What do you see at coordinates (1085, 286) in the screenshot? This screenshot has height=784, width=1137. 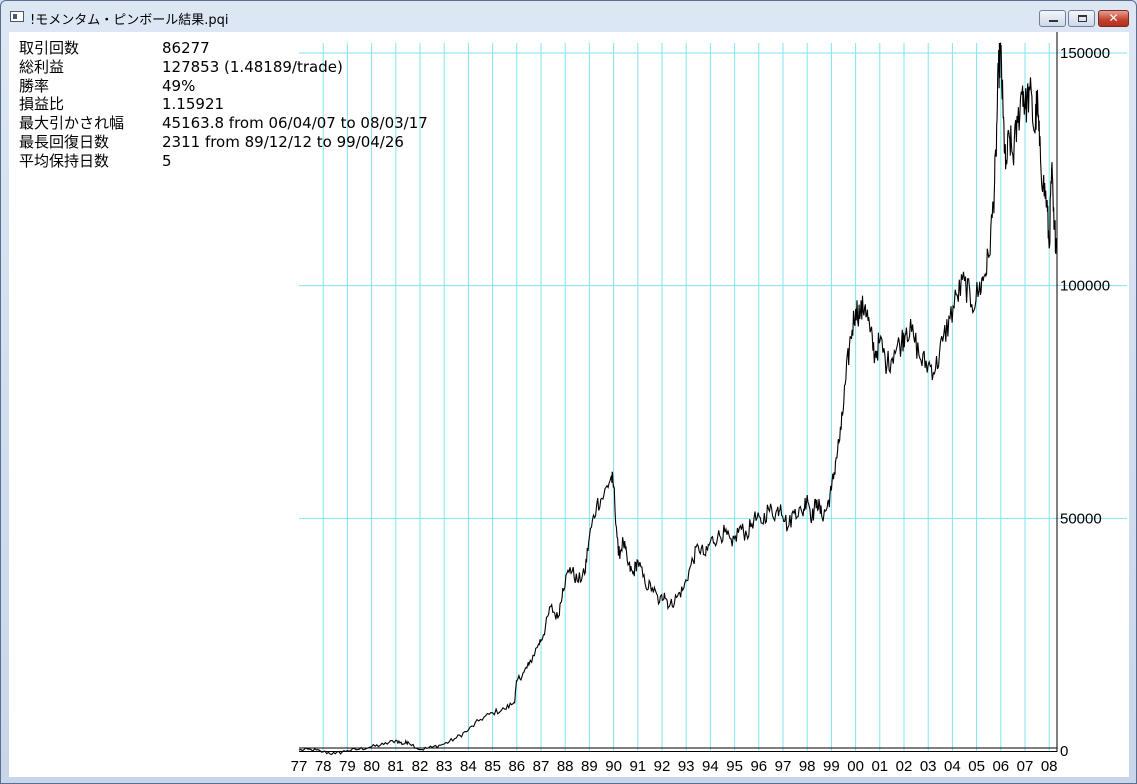 I see `y-tick-label: 100000` at bounding box center [1085, 286].